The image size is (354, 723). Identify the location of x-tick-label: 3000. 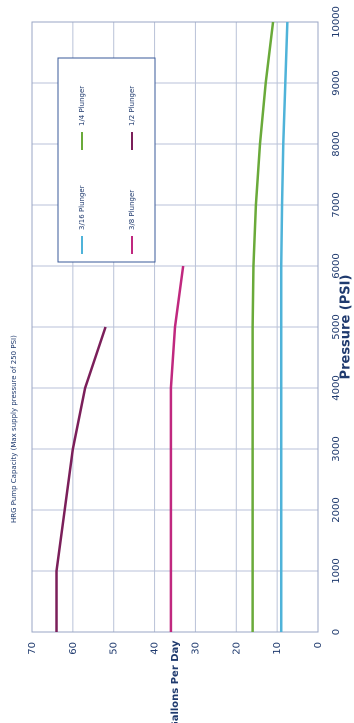
(336, 448).